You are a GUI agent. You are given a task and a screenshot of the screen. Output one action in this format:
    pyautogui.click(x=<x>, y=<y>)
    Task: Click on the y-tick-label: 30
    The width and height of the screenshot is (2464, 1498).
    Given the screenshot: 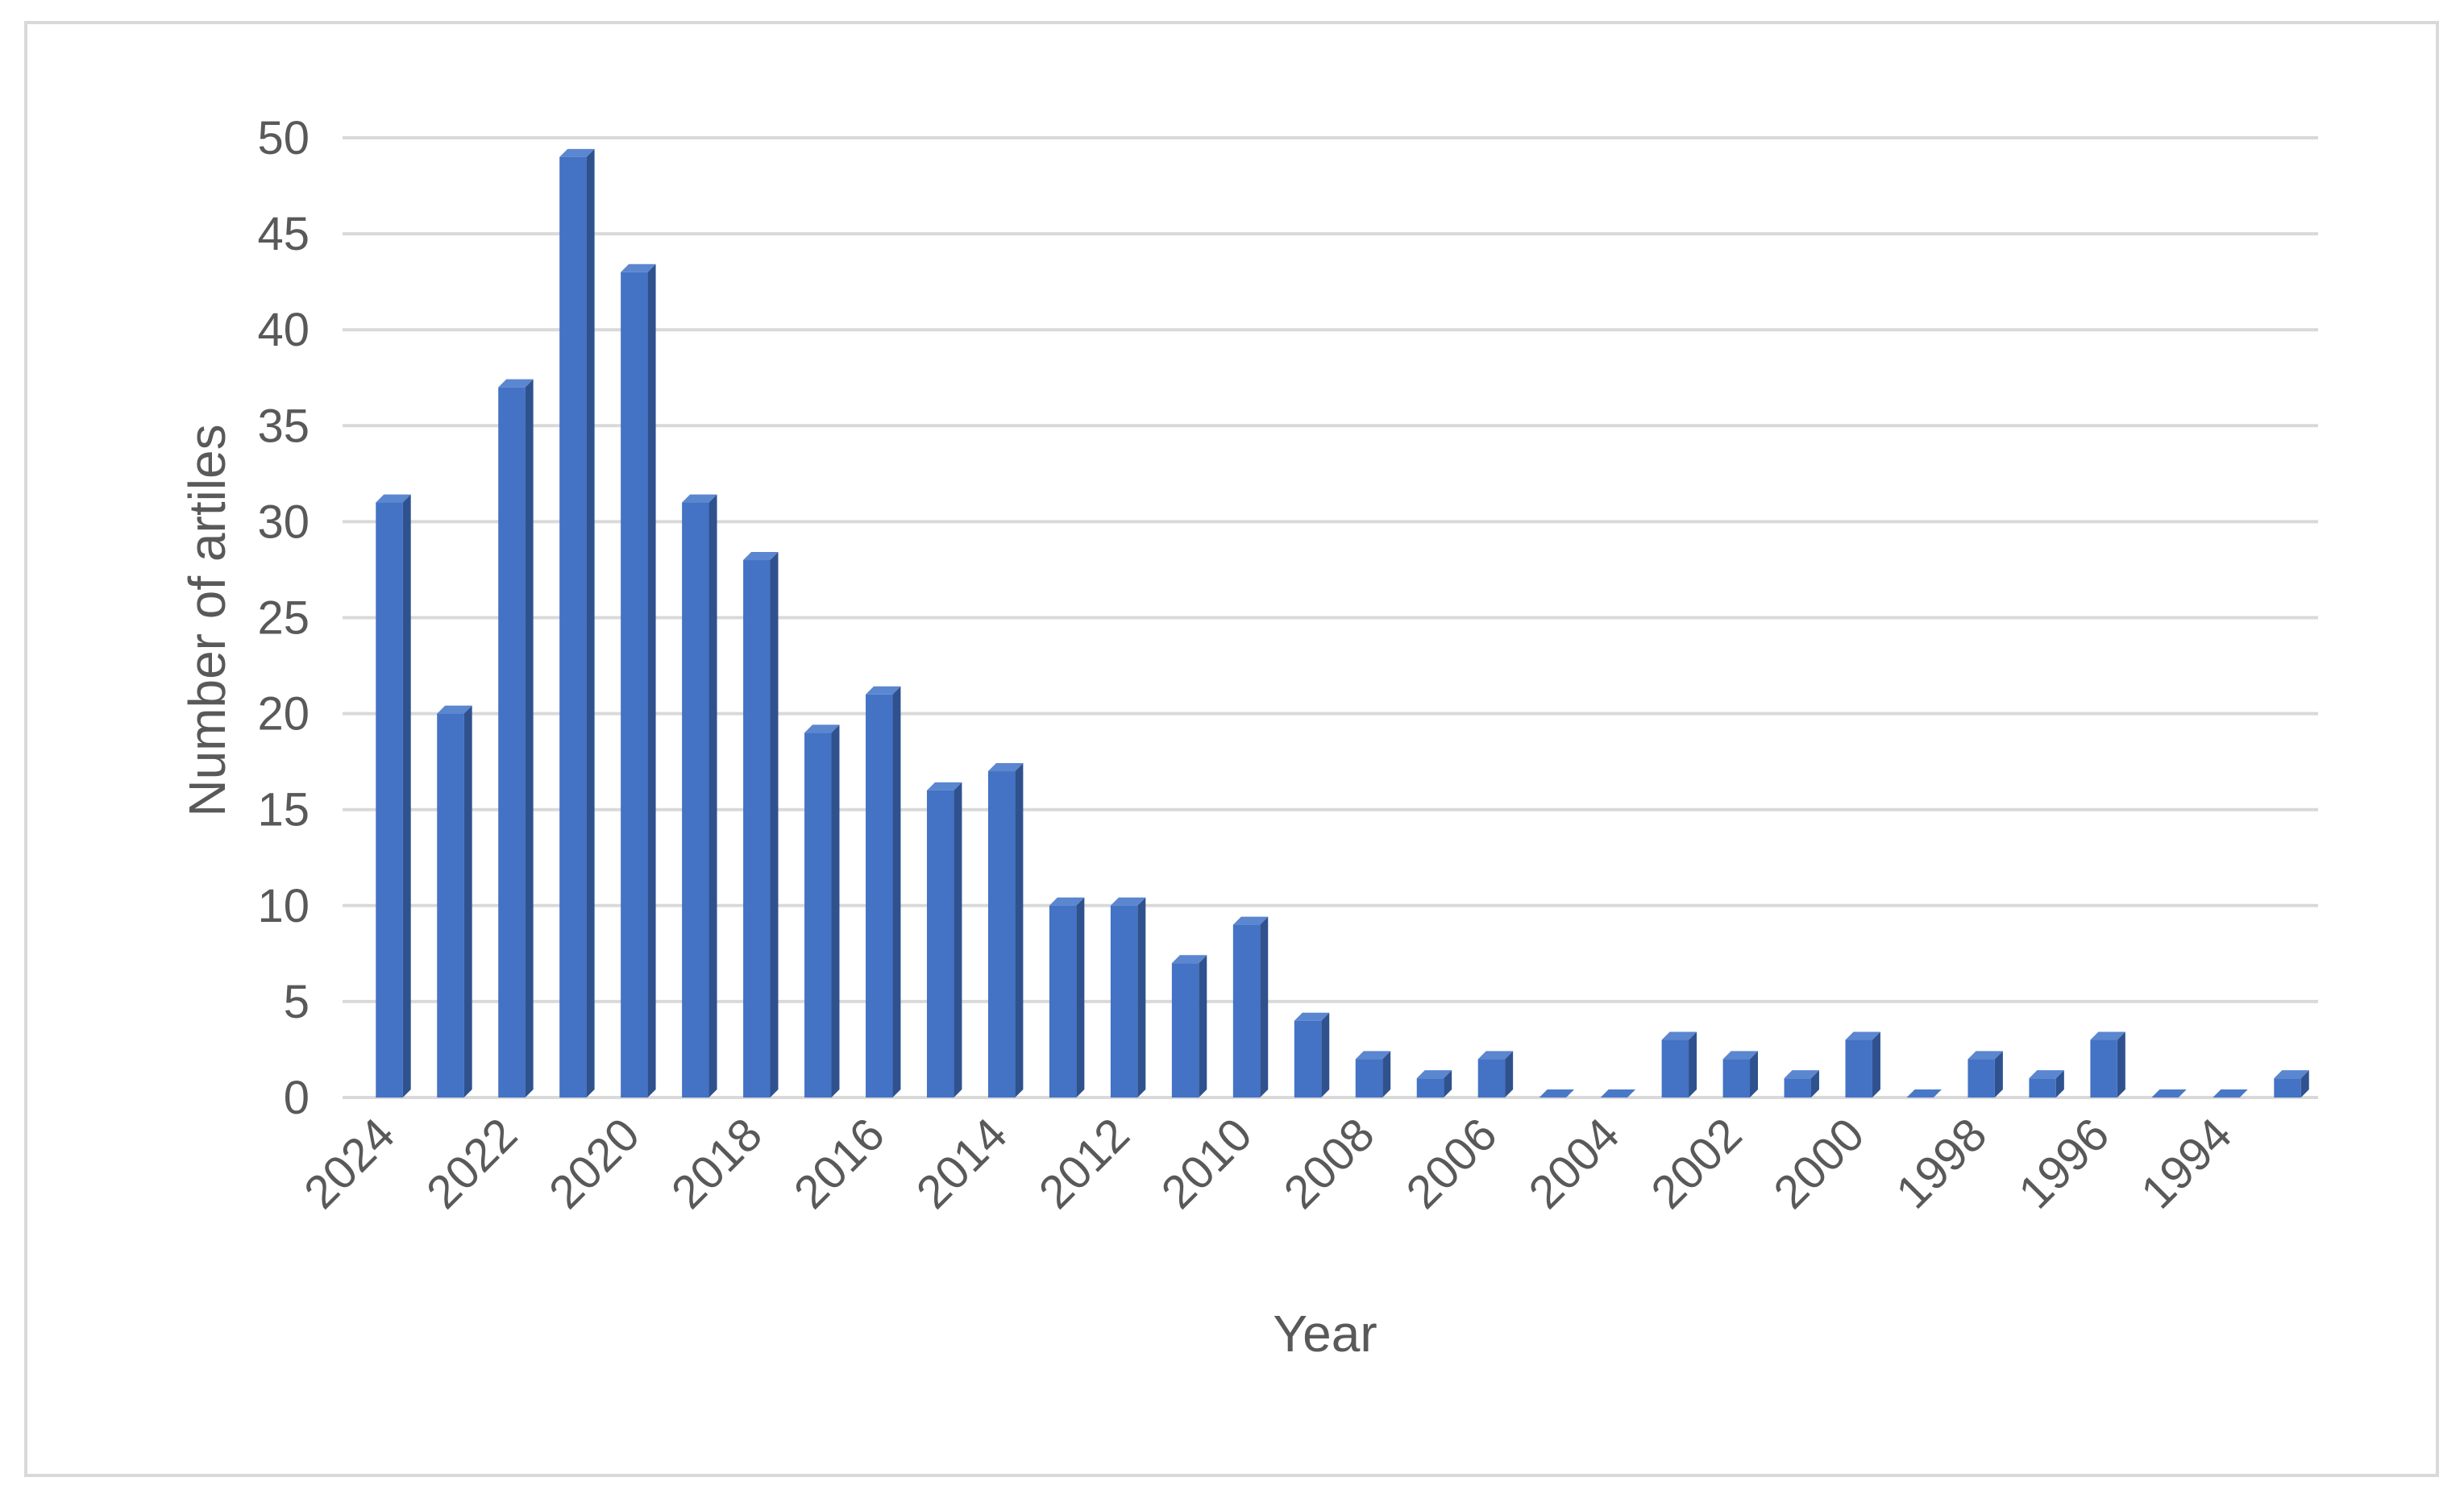 What is the action you would take?
    pyautogui.click(x=283, y=522)
    